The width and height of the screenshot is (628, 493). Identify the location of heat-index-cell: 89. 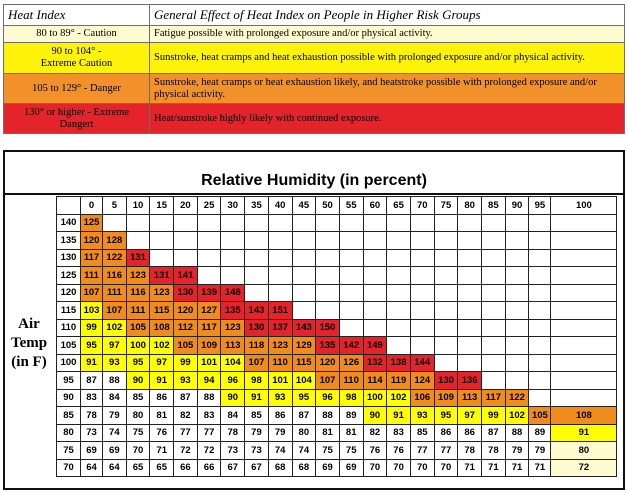
(351, 415).